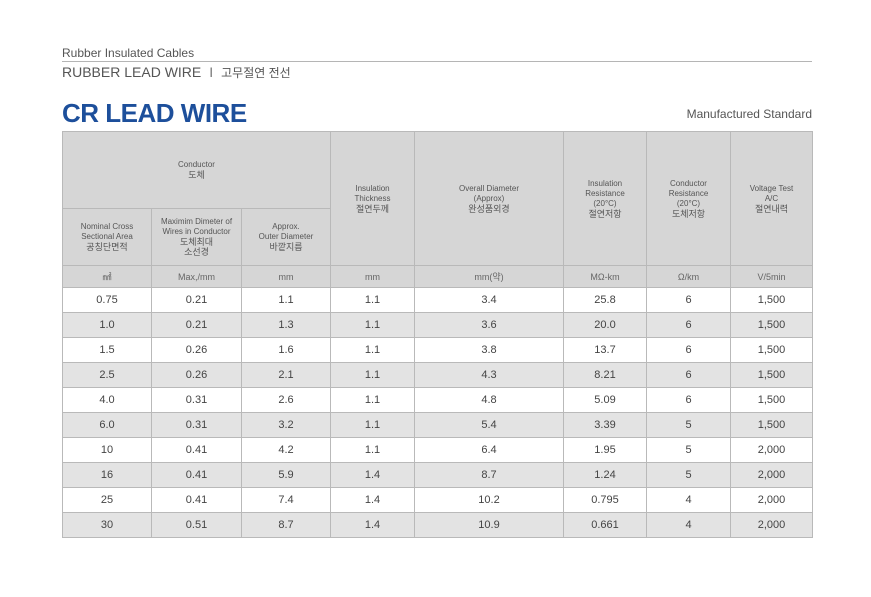 The image size is (871, 597). What do you see at coordinates (489, 375) in the screenshot?
I see `table-cell: 4.3` at bounding box center [489, 375].